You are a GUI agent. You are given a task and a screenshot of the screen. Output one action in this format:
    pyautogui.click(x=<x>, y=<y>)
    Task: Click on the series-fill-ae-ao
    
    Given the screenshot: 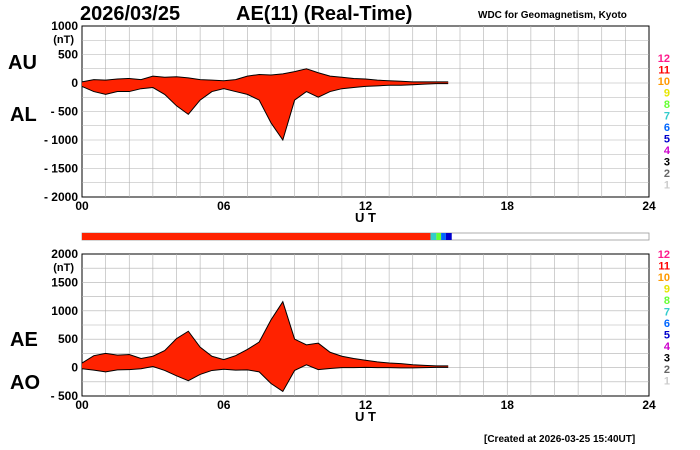 What is the action you would take?
    pyautogui.click(x=265, y=346)
    